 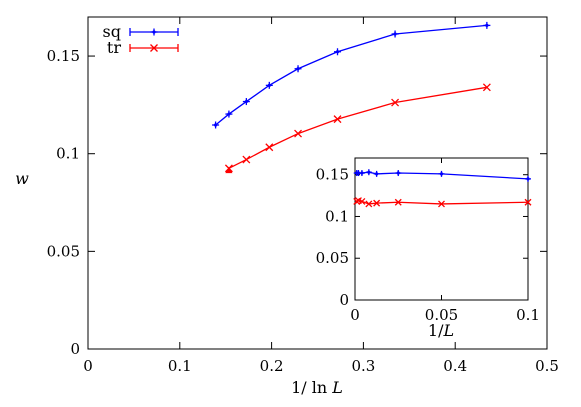 I want to click on legend-marker-sq, so click(x=154, y=32).